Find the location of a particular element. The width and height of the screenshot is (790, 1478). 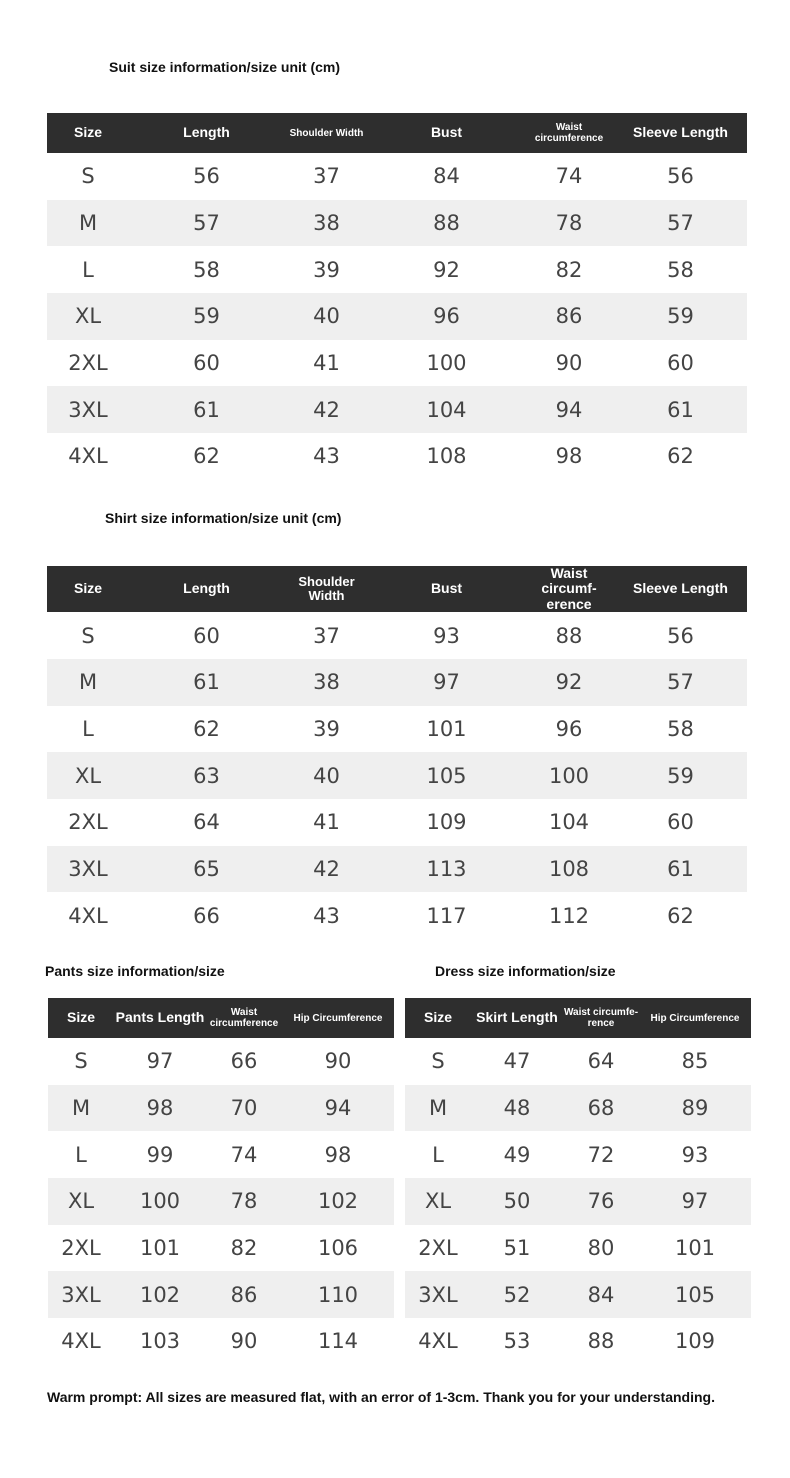

value-cell: 114 is located at coordinates (338, 1341).